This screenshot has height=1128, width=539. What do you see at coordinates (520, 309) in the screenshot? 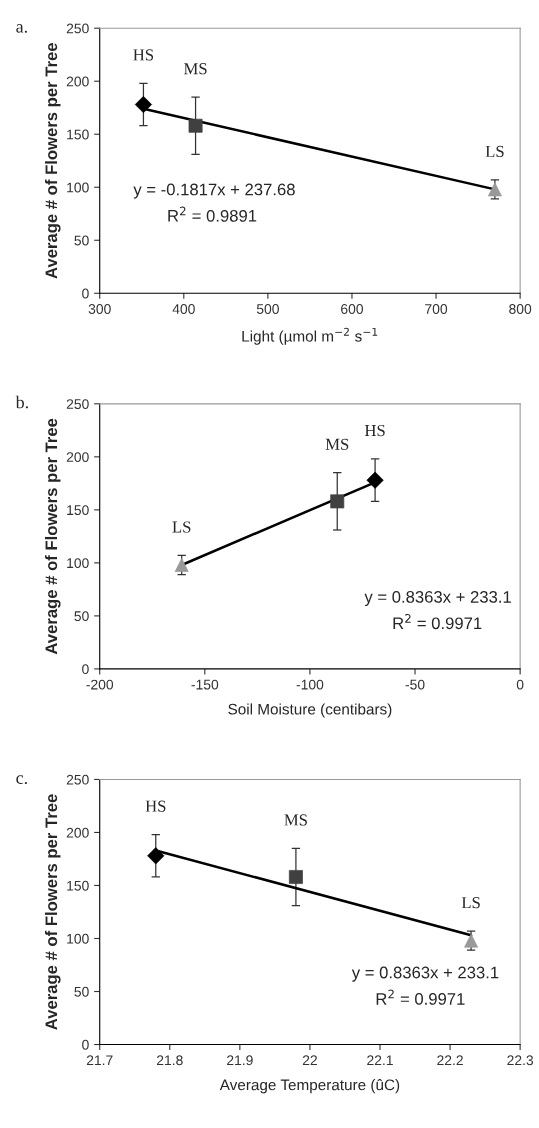
I see `x-tick-label: 800` at bounding box center [520, 309].